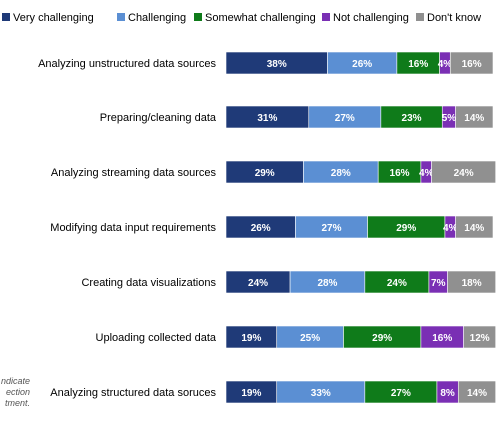 The height and width of the screenshot is (426, 500). I want to click on legend-label: Not challenging, so click(371, 18).